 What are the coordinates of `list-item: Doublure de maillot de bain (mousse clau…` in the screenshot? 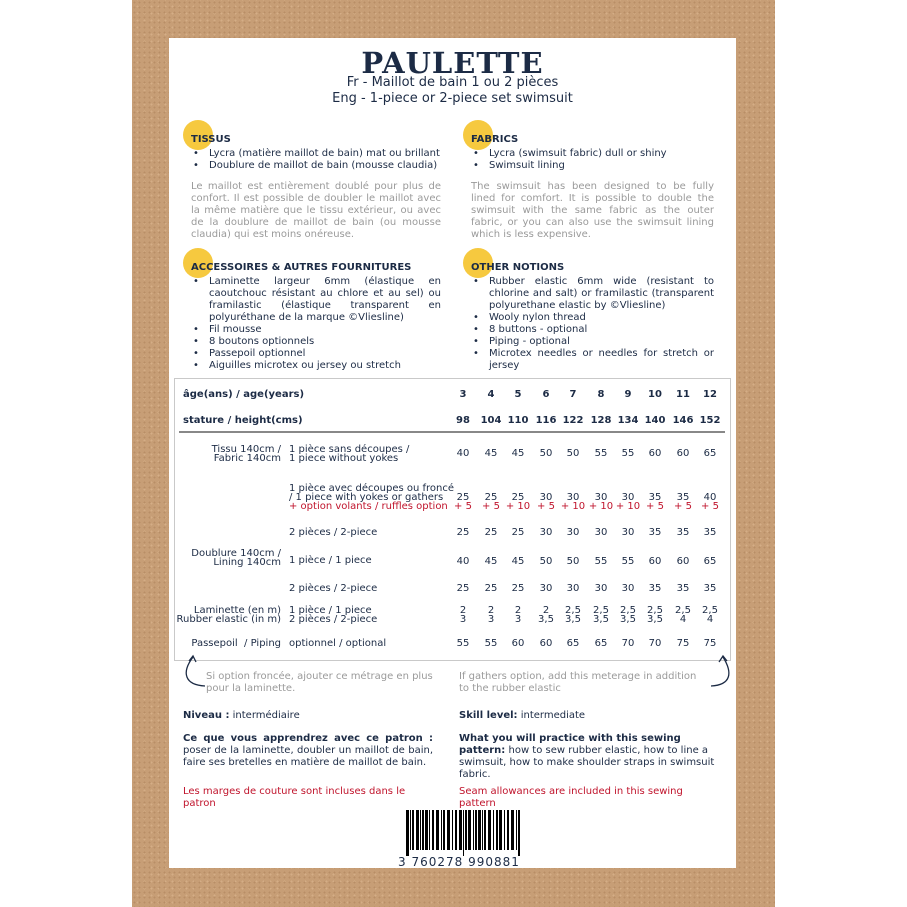 It's located at (316, 166).